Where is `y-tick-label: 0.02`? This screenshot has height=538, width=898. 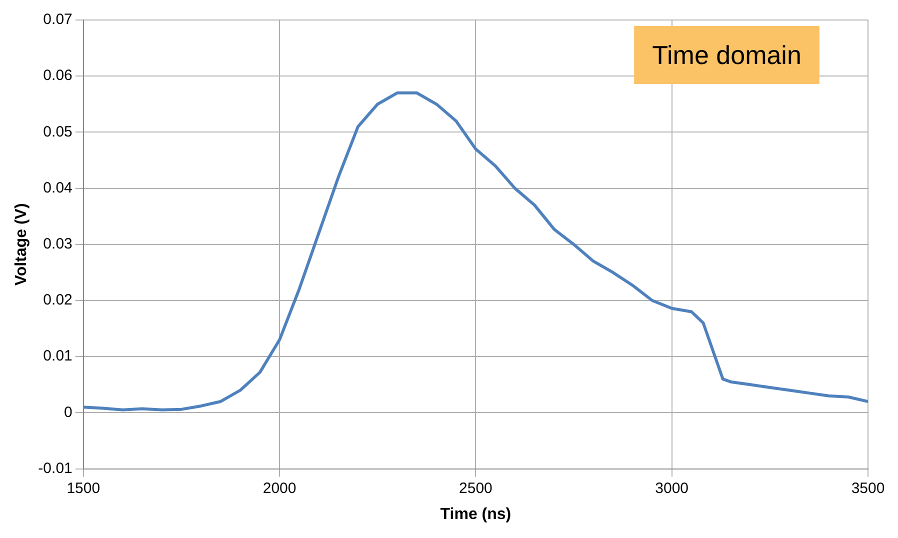 y-tick-label: 0.02 is located at coordinates (57, 300).